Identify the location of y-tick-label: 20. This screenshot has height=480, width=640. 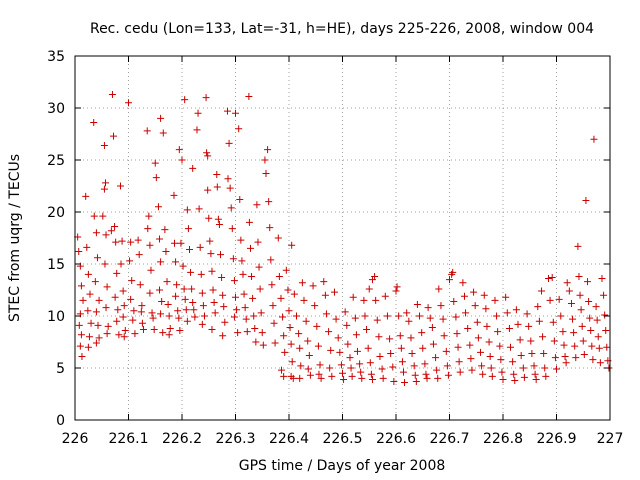
(56, 213).